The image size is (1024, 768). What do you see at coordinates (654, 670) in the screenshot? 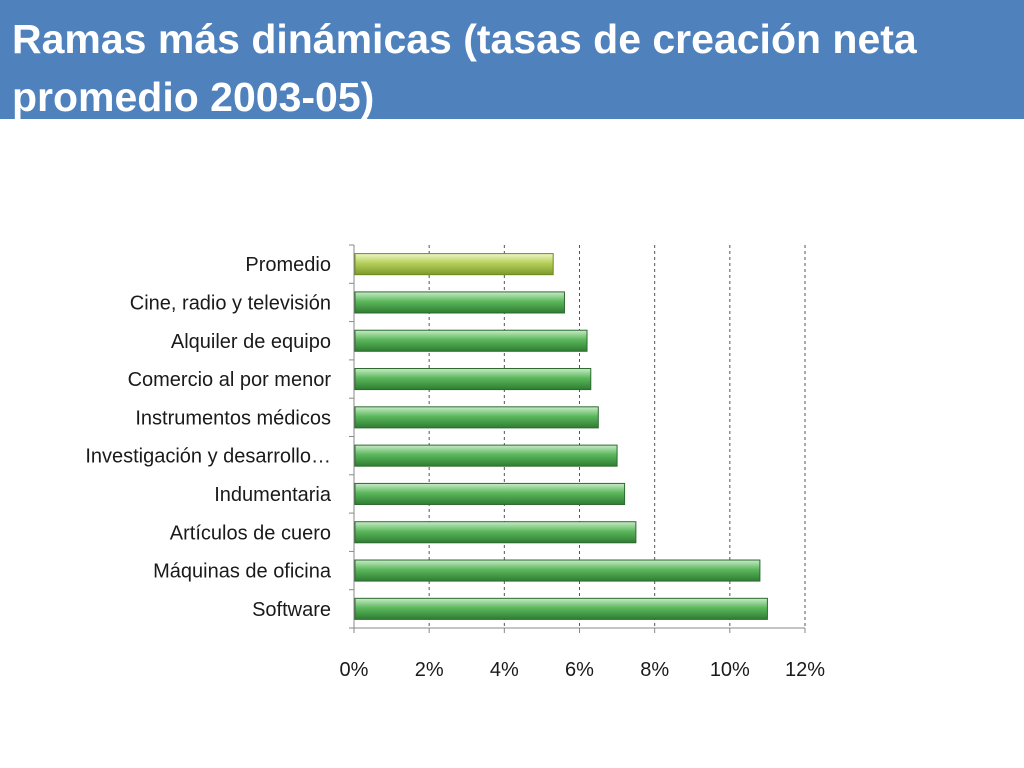
I see `x-tick-label: 8%` at bounding box center [654, 670].